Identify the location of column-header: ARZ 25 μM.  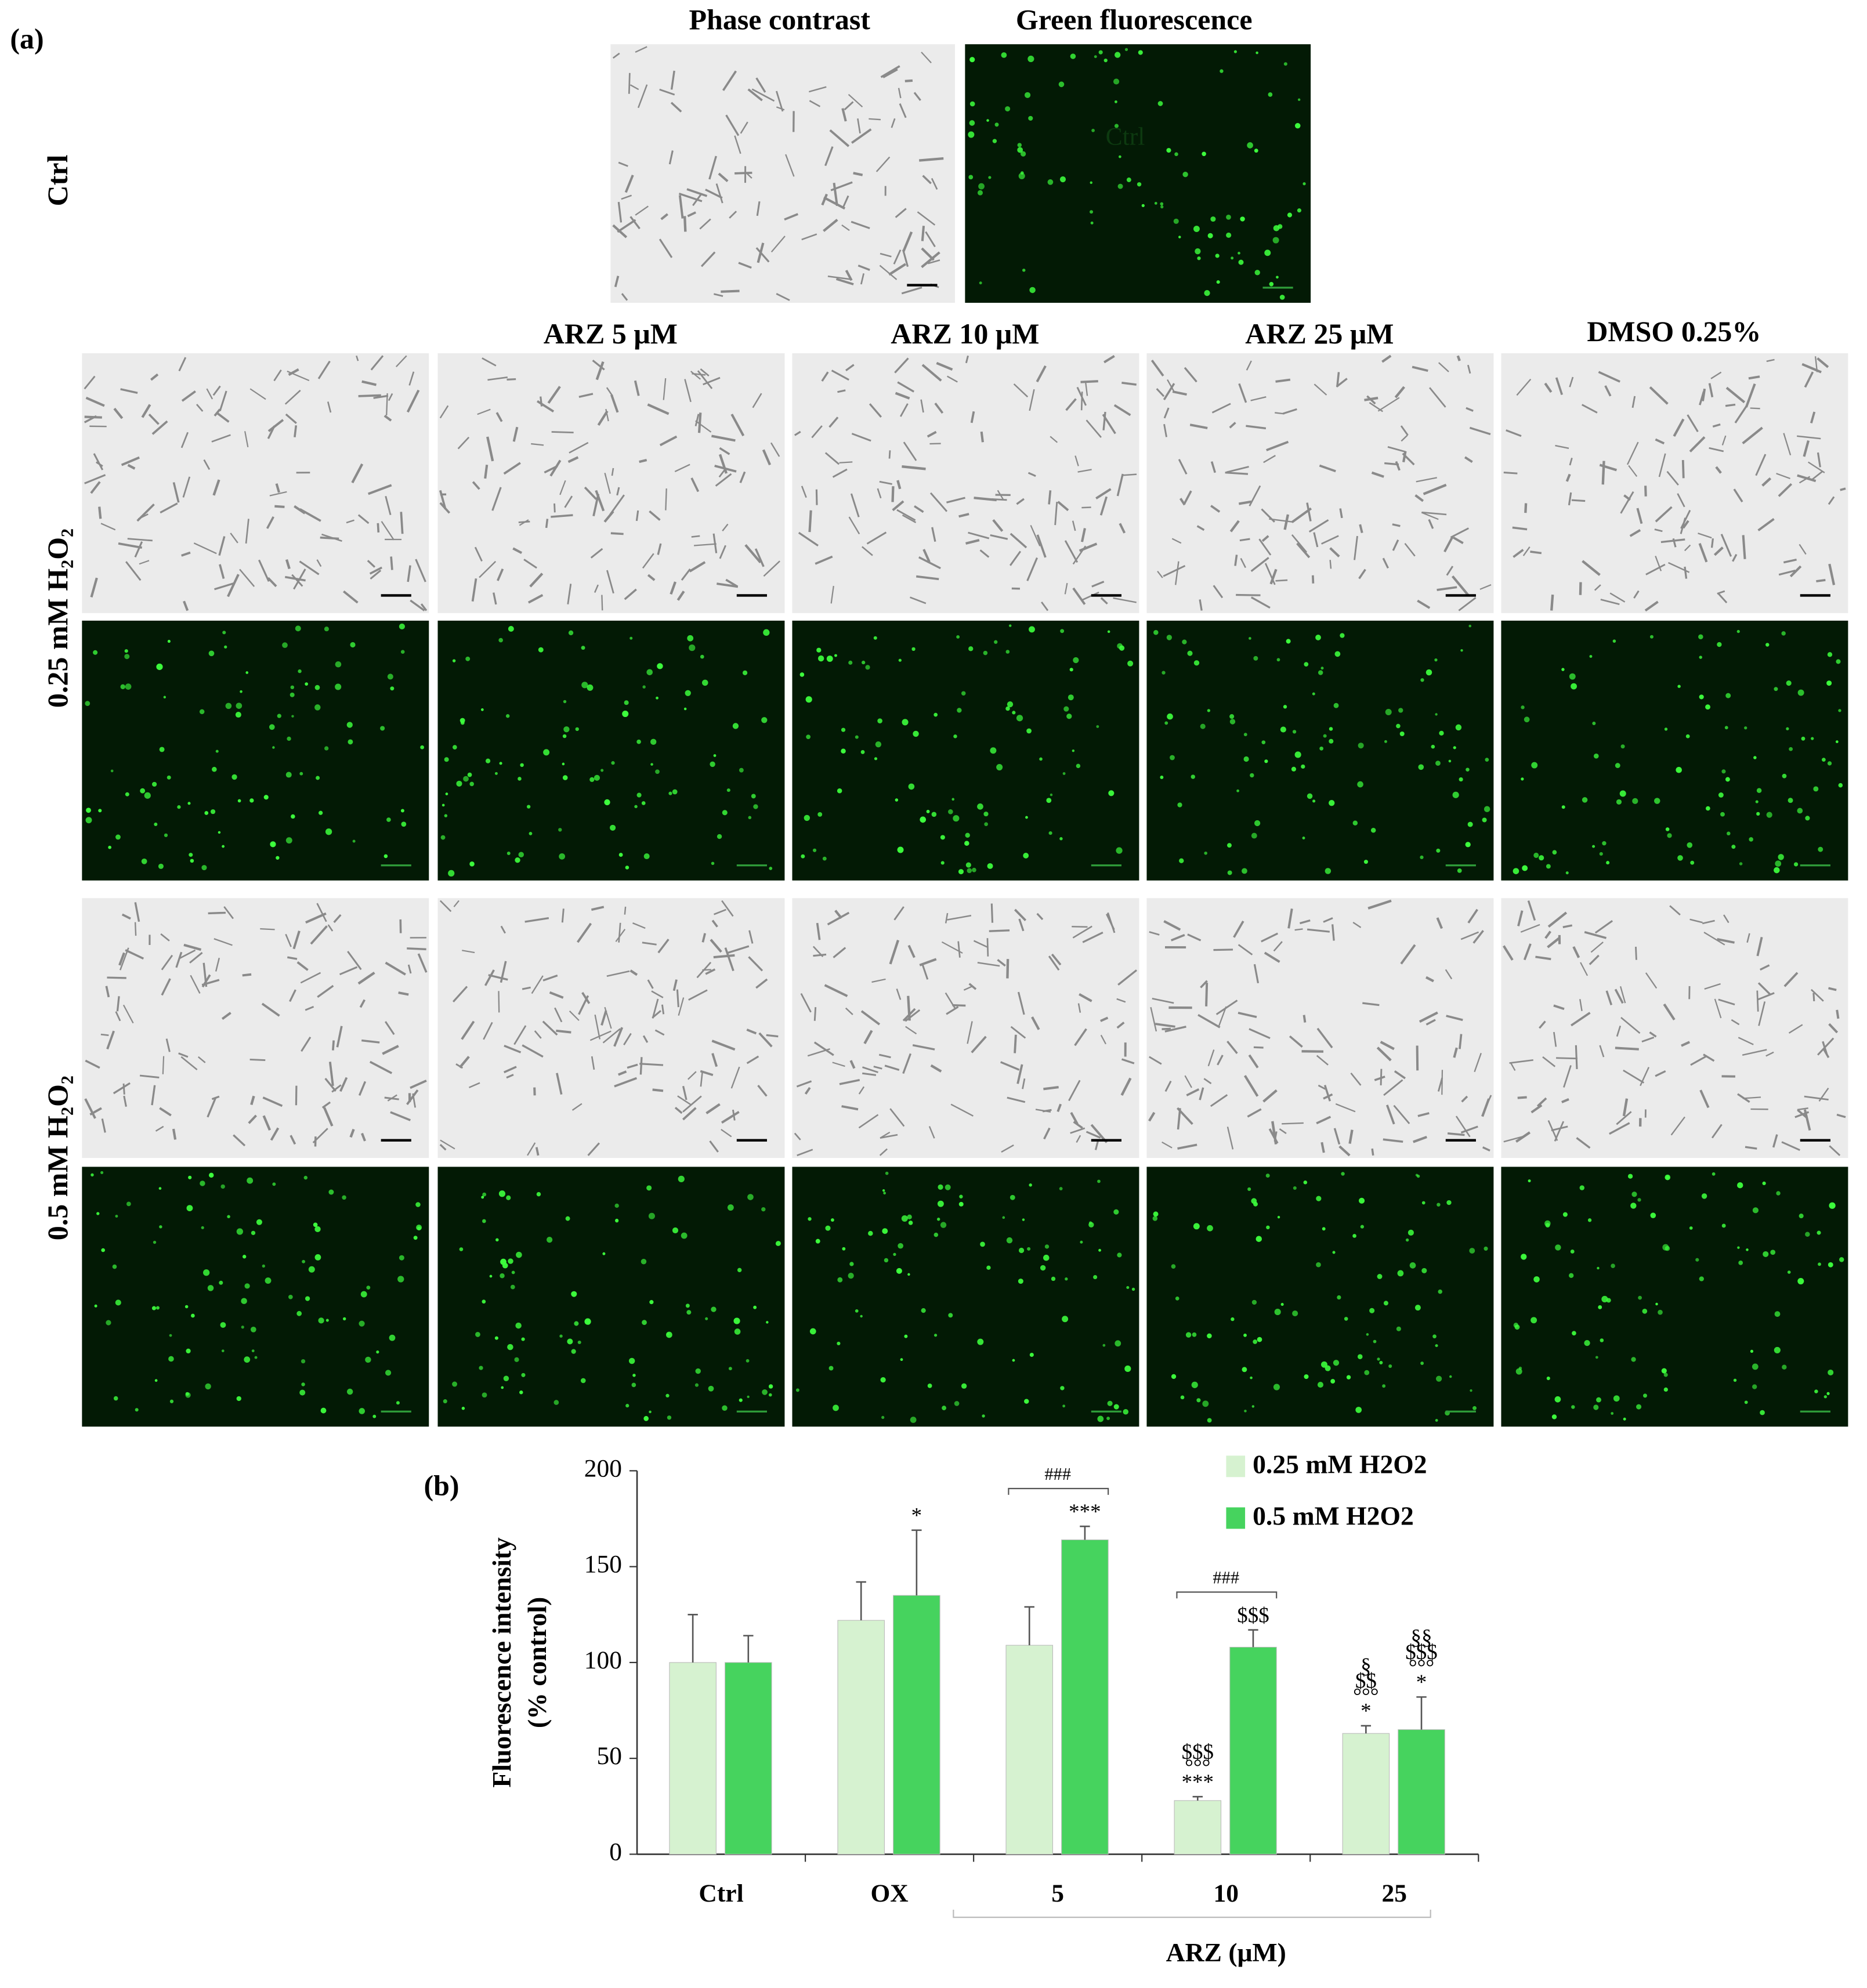
(1319, 333).